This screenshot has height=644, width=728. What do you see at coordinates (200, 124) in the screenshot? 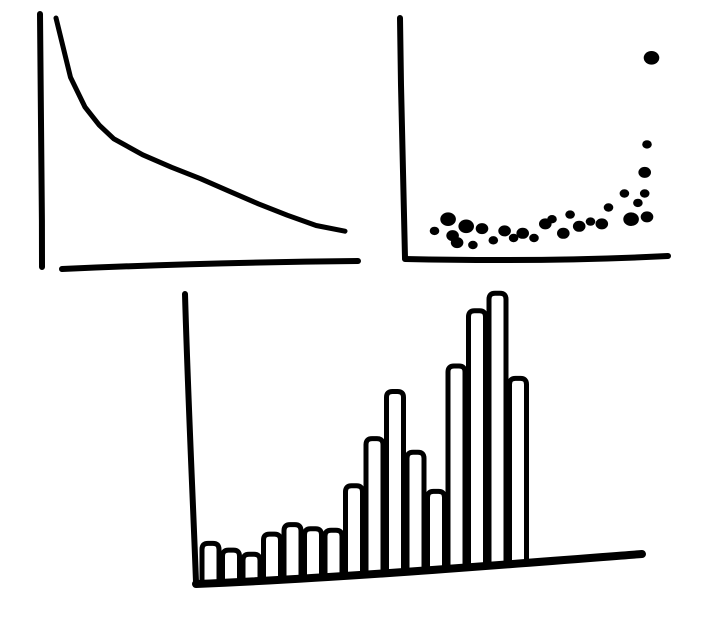
I see `decay-series-line` at bounding box center [200, 124].